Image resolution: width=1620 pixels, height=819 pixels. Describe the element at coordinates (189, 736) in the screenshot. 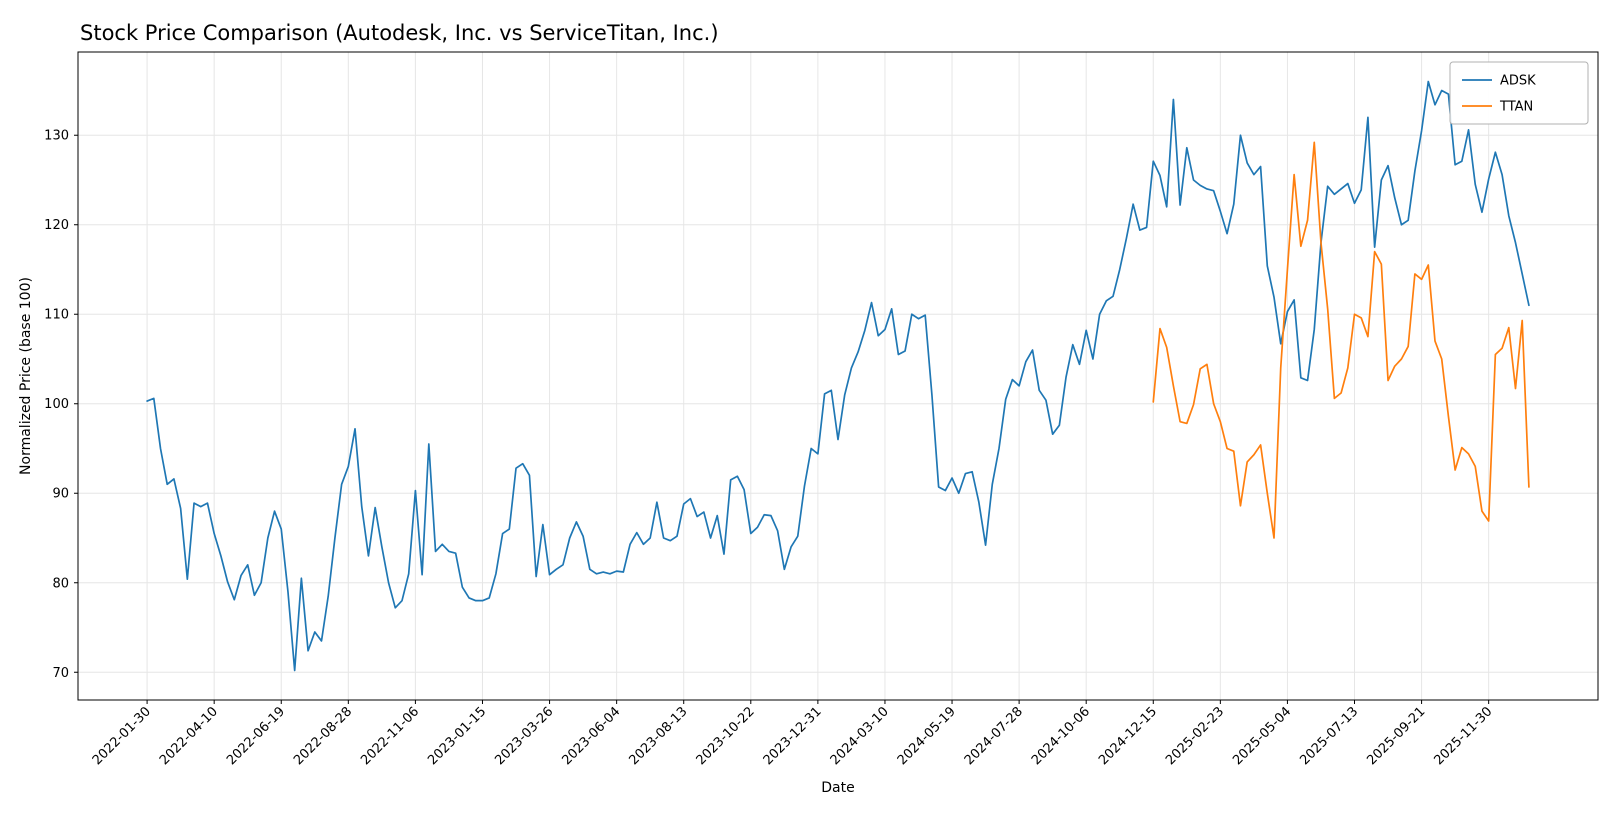

I see `x-tick-label: 2022-04-10` at that location.